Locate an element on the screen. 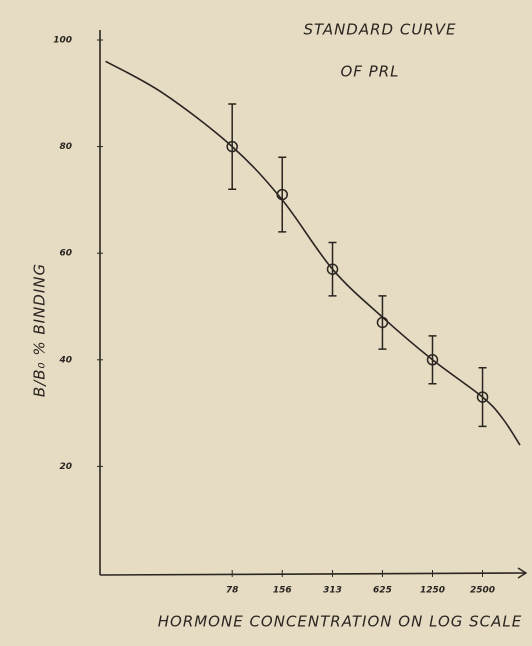  x-tick-label: 156 is located at coordinates (282, 591).